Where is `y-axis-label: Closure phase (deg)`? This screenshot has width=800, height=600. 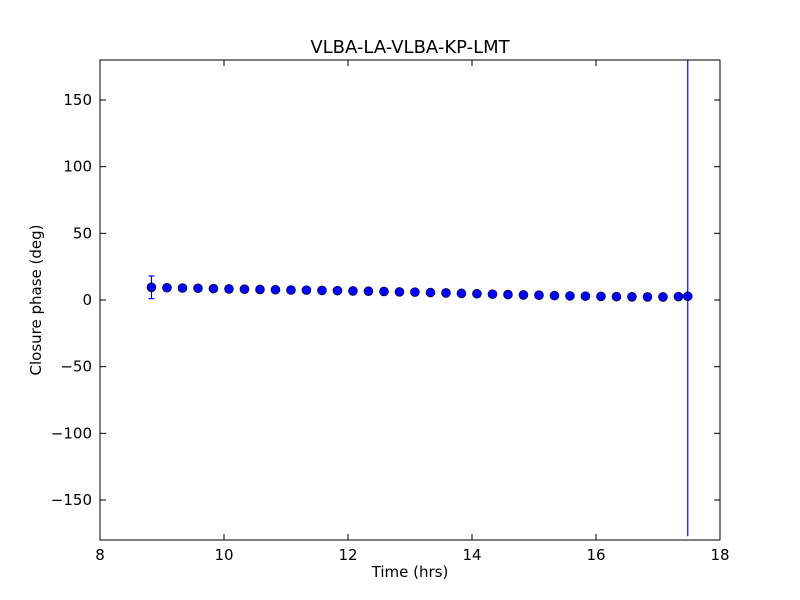 y-axis-label: Closure phase (deg) is located at coordinates (36, 300).